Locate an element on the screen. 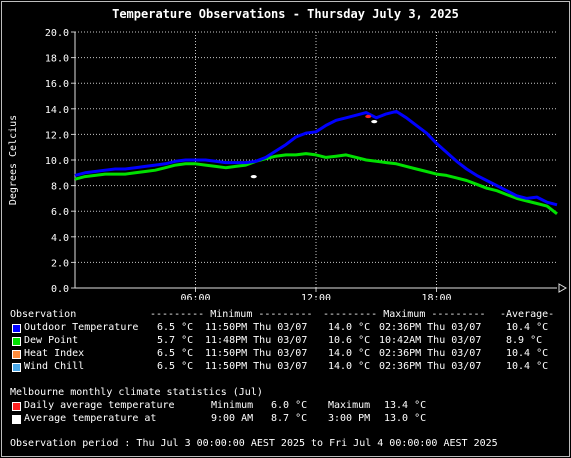  climate-col-3: Maximum is located at coordinates (349, 405).